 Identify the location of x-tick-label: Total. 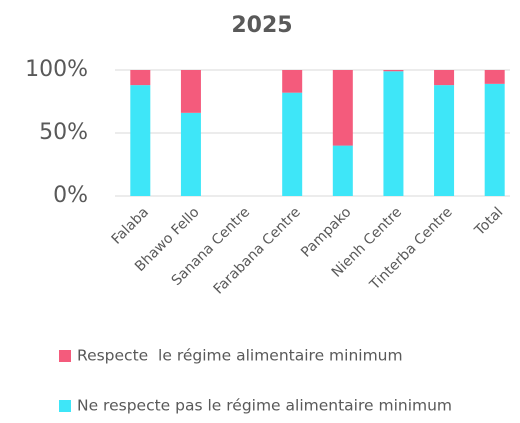
(488, 221).